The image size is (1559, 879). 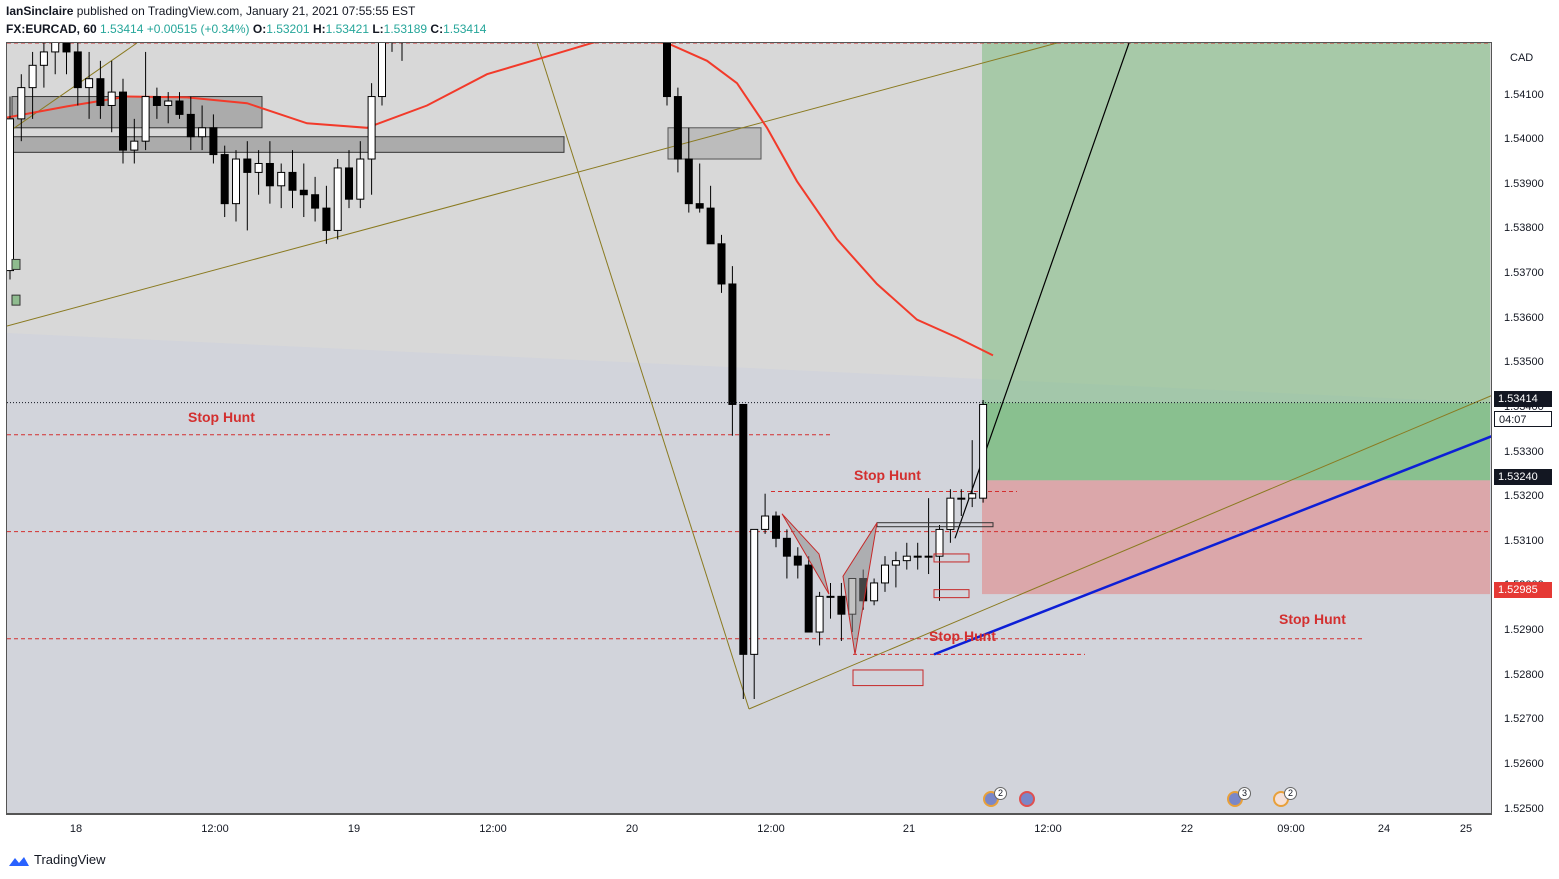 What do you see at coordinates (1522, 58) in the screenshot?
I see `currency-label: CAD` at bounding box center [1522, 58].